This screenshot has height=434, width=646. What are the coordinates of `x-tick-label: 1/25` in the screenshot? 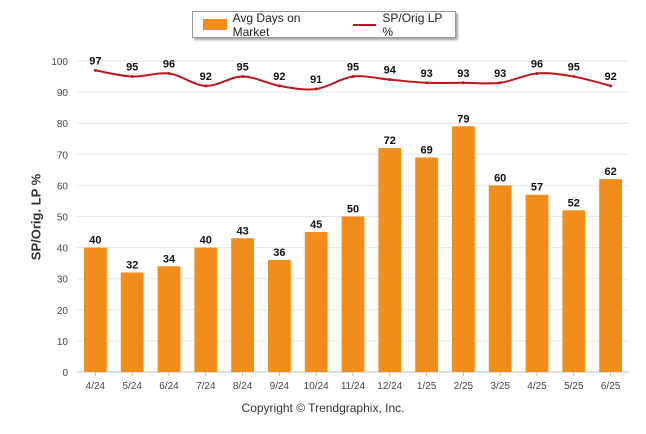 It's located at (427, 386).